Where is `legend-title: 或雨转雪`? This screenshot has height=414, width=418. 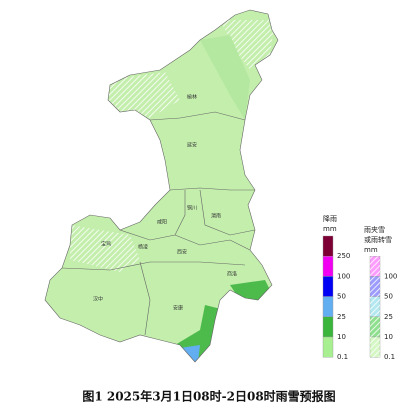 legend-title: 或雨转雪 is located at coordinates (378, 239).